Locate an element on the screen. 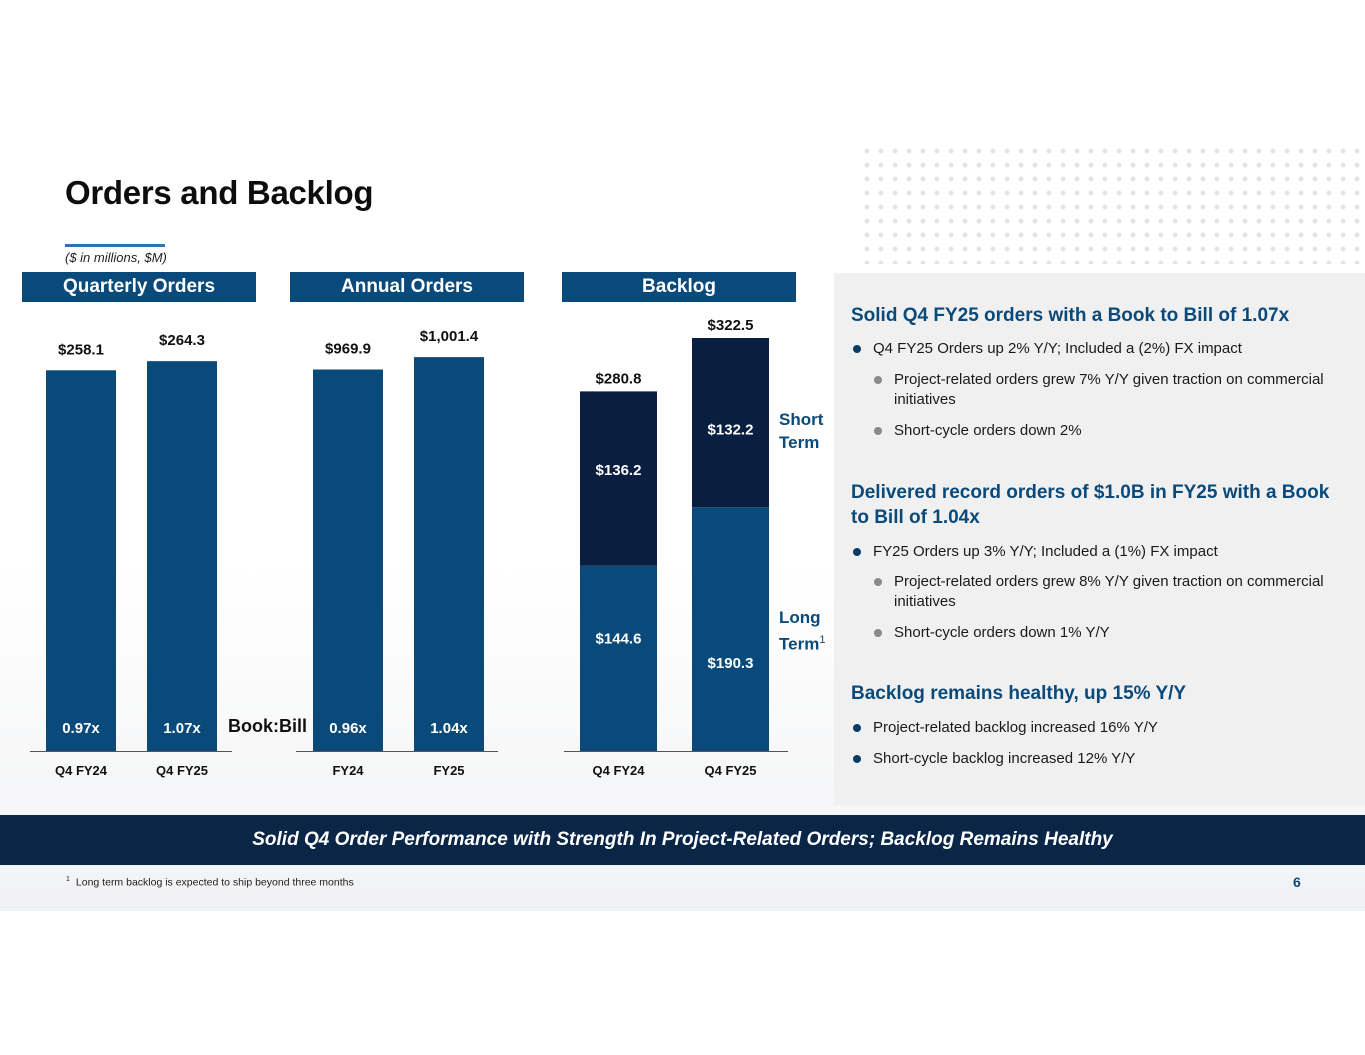 This screenshot has height=1055, width=1365. legend-long-term-footnote-marker: 1 is located at coordinates (822, 640).